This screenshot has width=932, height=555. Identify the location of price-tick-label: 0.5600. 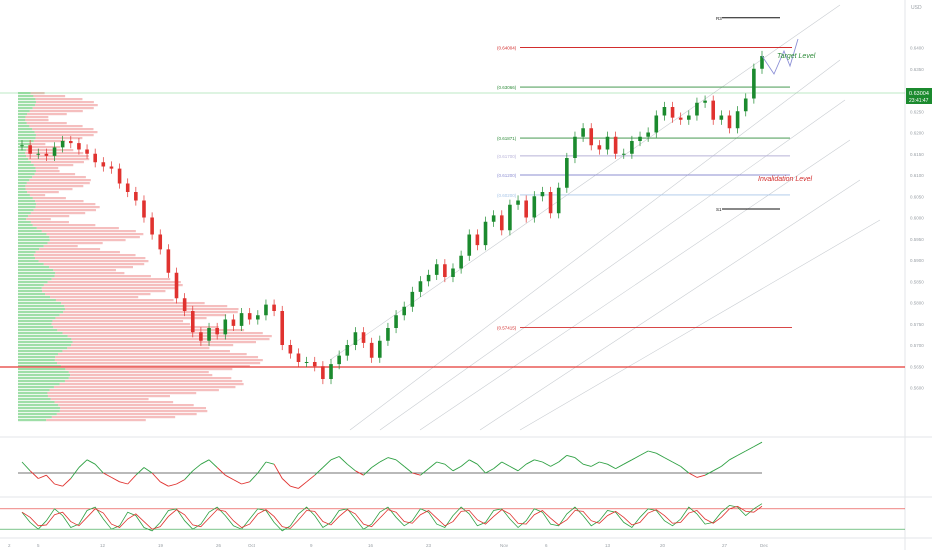
(917, 388).